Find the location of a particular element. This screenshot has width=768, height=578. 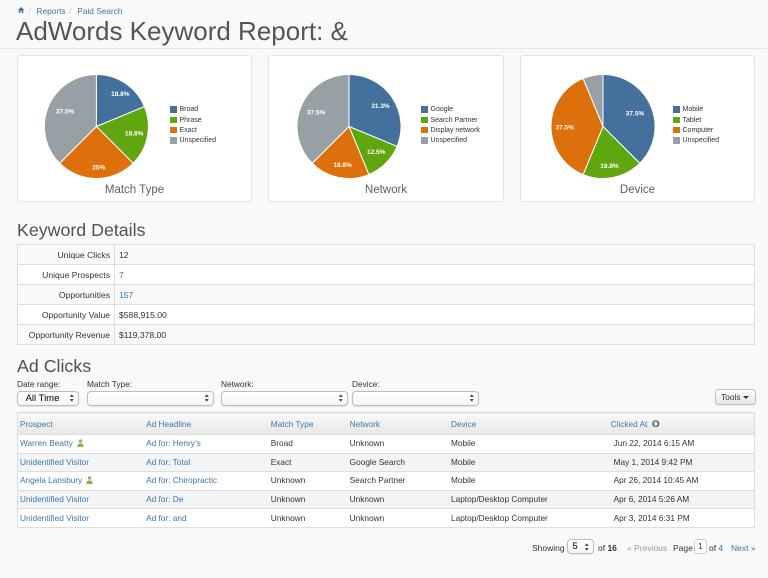

svg-text: 12.5% is located at coordinates (376, 152).